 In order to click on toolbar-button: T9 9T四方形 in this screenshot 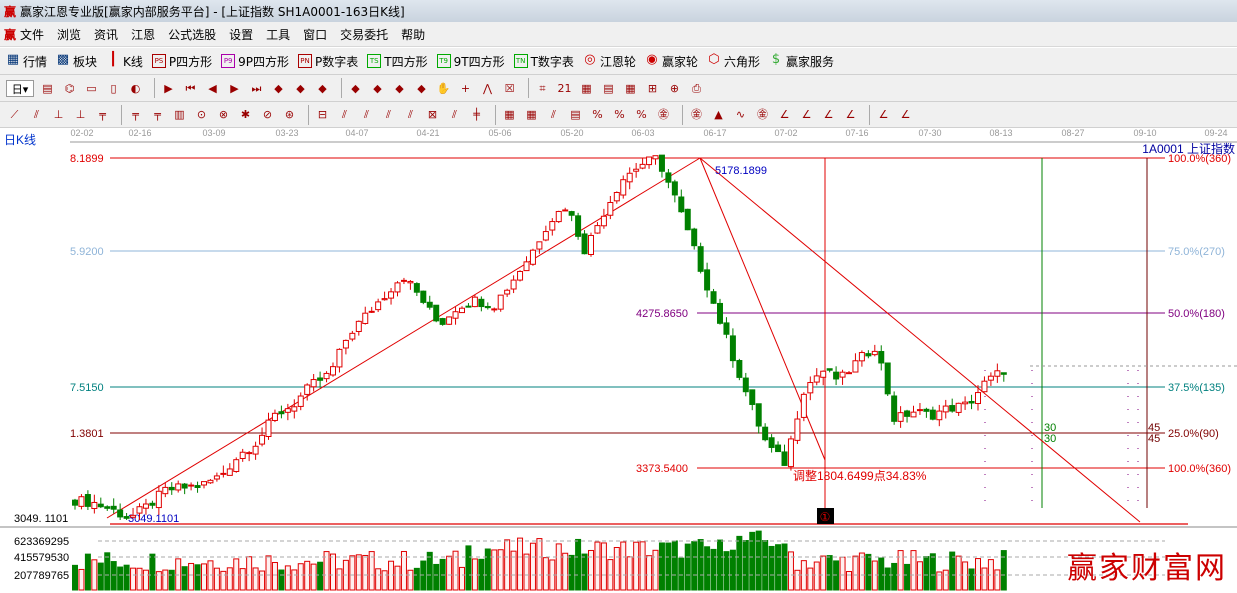, I will do `click(470, 61)`.